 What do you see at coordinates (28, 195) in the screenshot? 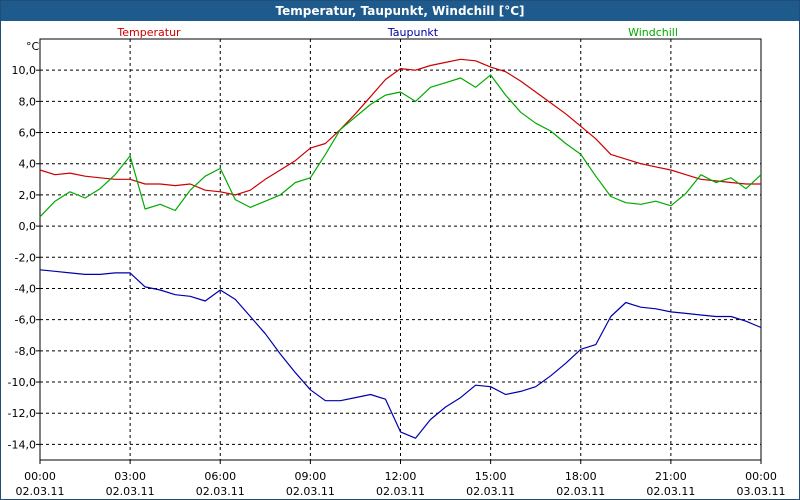
I see `y-tick-label: 2,0` at bounding box center [28, 195].